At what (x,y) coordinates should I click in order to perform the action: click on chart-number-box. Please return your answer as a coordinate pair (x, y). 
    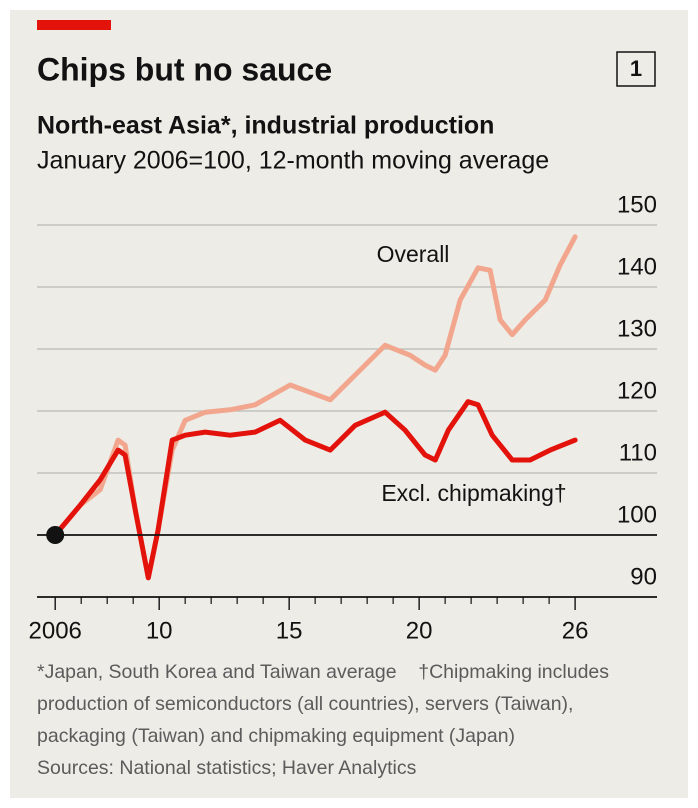
    Looking at the image, I should click on (636, 69).